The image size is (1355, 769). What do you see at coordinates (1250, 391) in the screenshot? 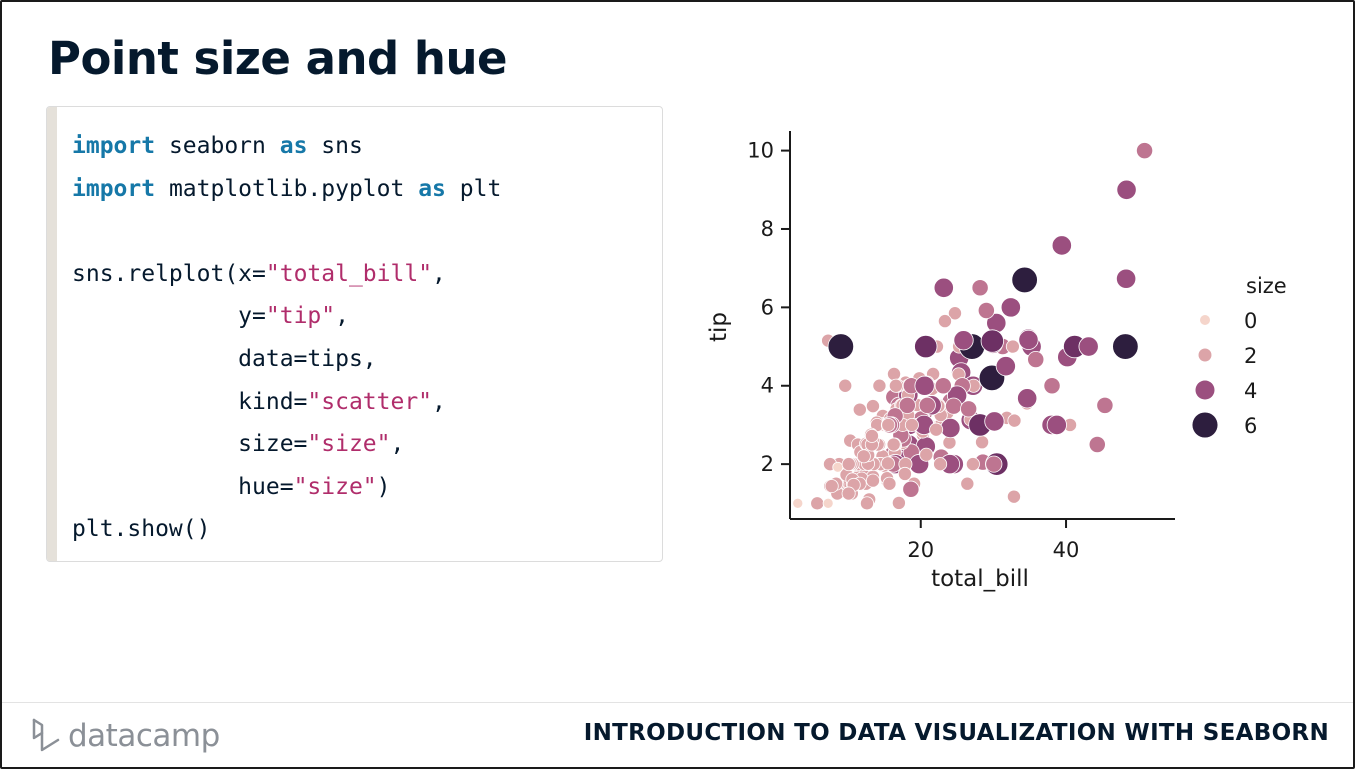
I see `legend-label: 4` at bounding box center [1250, 391].